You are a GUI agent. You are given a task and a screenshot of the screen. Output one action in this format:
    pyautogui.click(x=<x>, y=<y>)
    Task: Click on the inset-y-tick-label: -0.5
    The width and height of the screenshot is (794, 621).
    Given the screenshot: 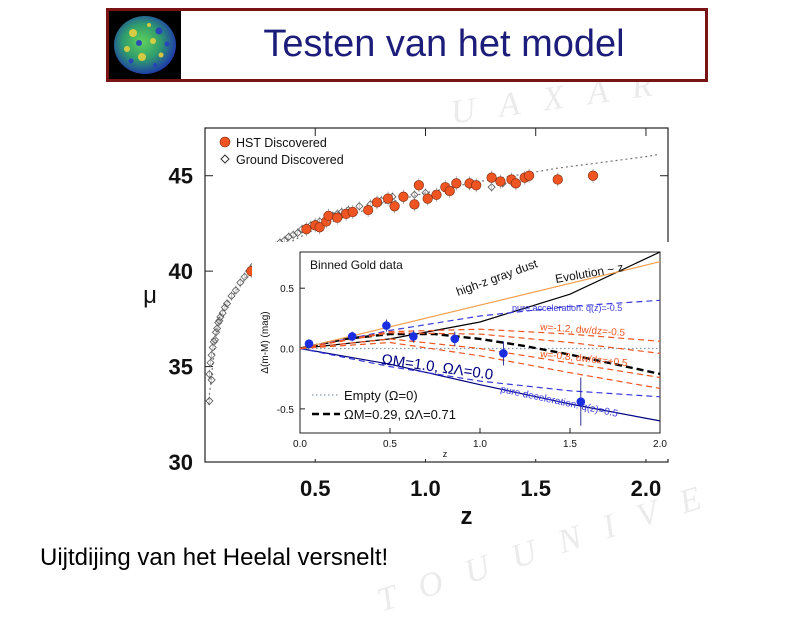 What is the action you would take?
    pyautogui.click(x=286, y=410)
    